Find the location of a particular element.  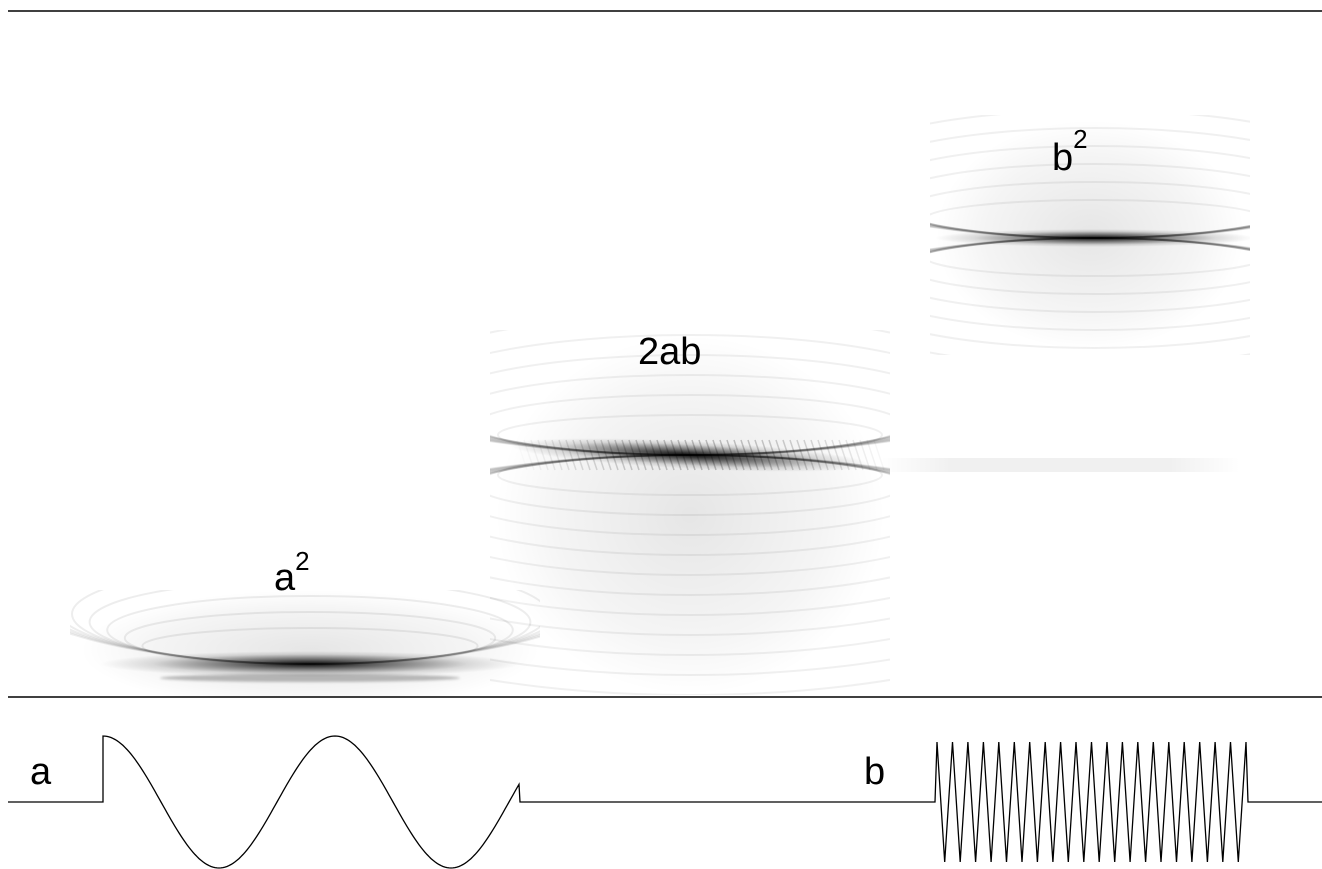

cross-term-label: 2ab is located at coordinates (669, 352).